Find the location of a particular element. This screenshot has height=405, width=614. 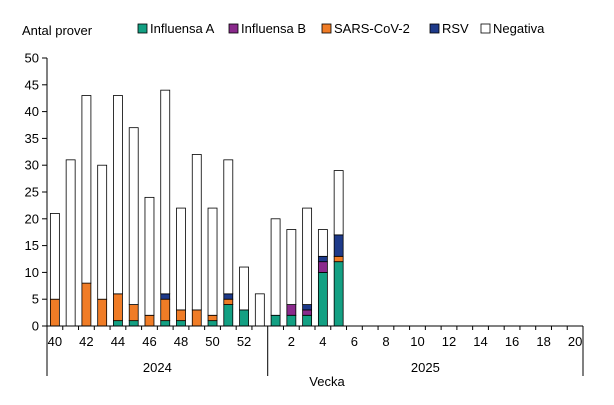

x-tick-label: 44 is located at coordinates (118, 341).